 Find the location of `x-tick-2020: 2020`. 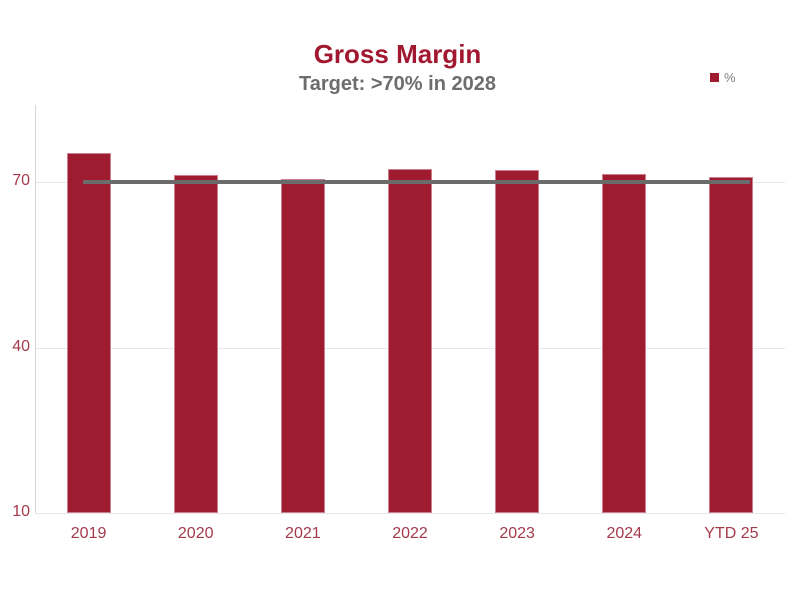

x-tick-2020: 2020 is located at coordinates (195, 533).